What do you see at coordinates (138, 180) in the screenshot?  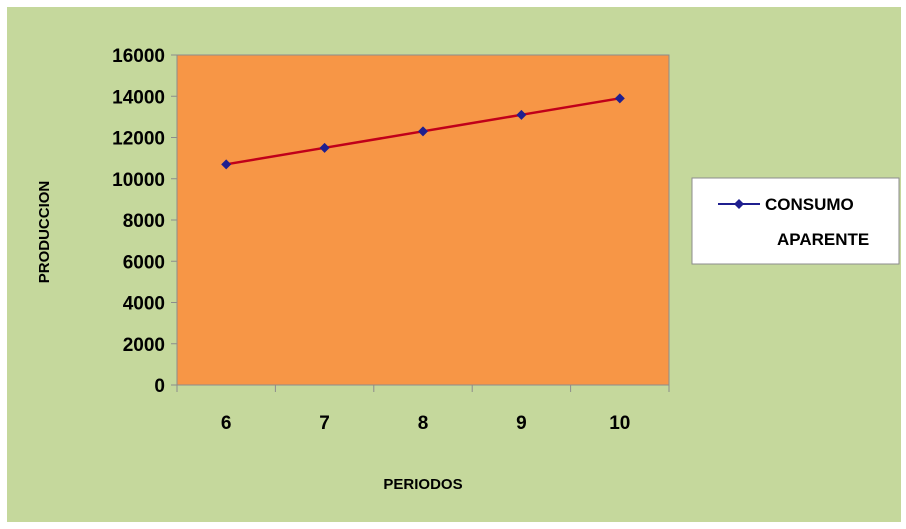 I see `y-tick-label: 10000` at bounding box center [138, 180].